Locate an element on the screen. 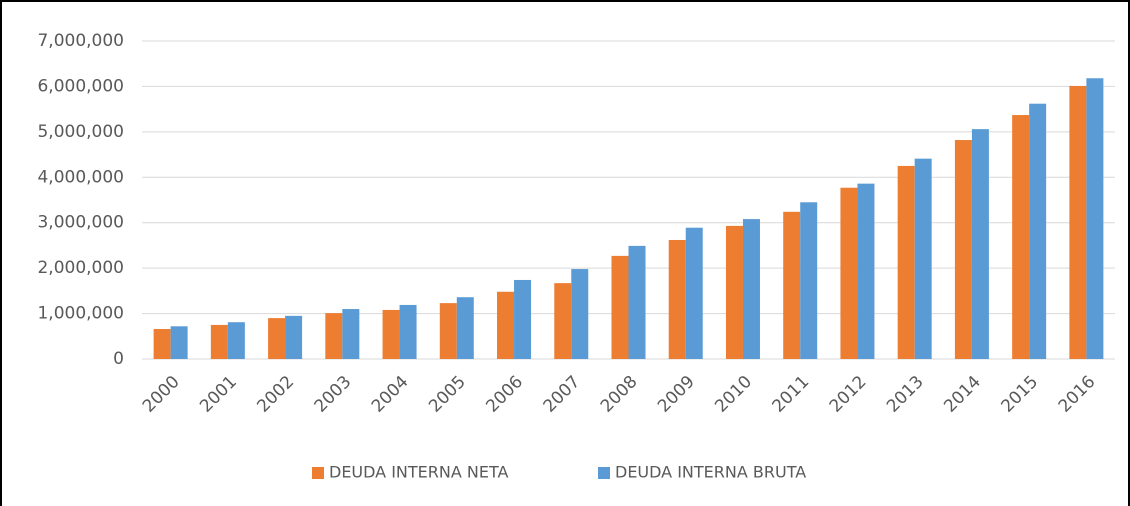 Image resolution: width=1130 pixels, height=506 pixels. x-tick-label: 2013 is located at coordinates (905, 394).